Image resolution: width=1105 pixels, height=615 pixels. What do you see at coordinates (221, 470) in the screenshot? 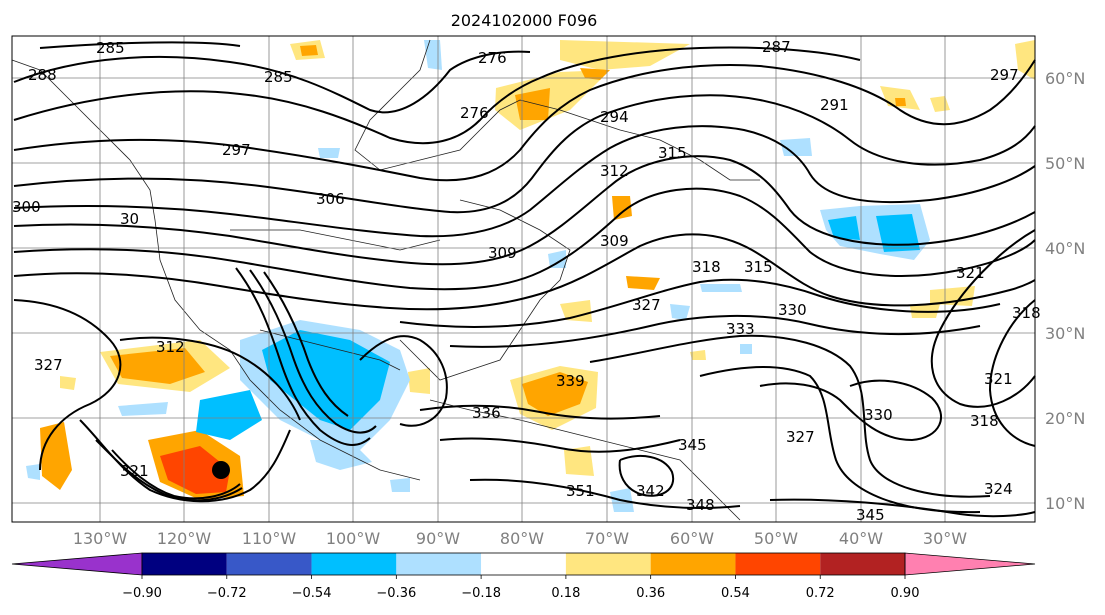
I see `tropical-cyclone-icon` at bounding box center [221, 470].